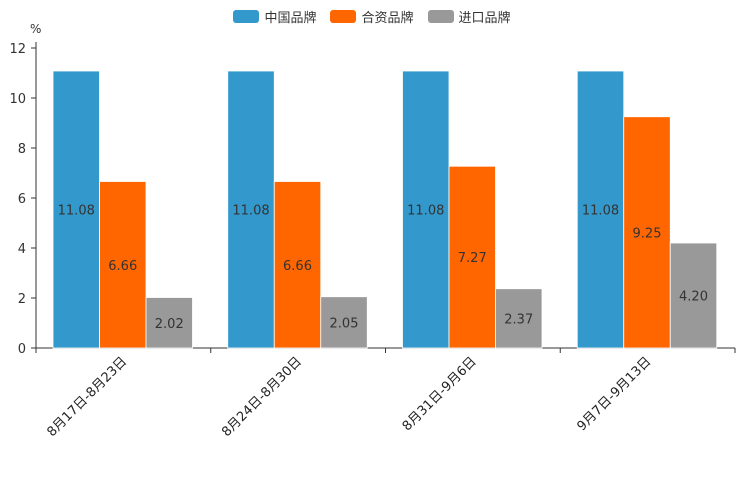 The width and height of the screenshot is (744, 496). I want to click on legend-item-imported-brand: 进口品牌, so click(469, 16).